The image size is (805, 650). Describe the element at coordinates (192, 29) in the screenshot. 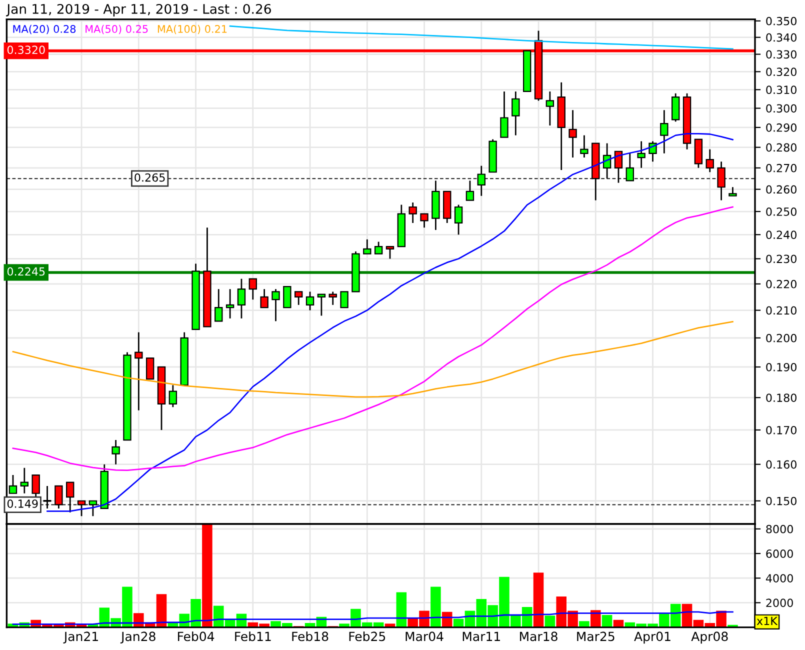

I see `text: MA(100) 0.21` at that location.